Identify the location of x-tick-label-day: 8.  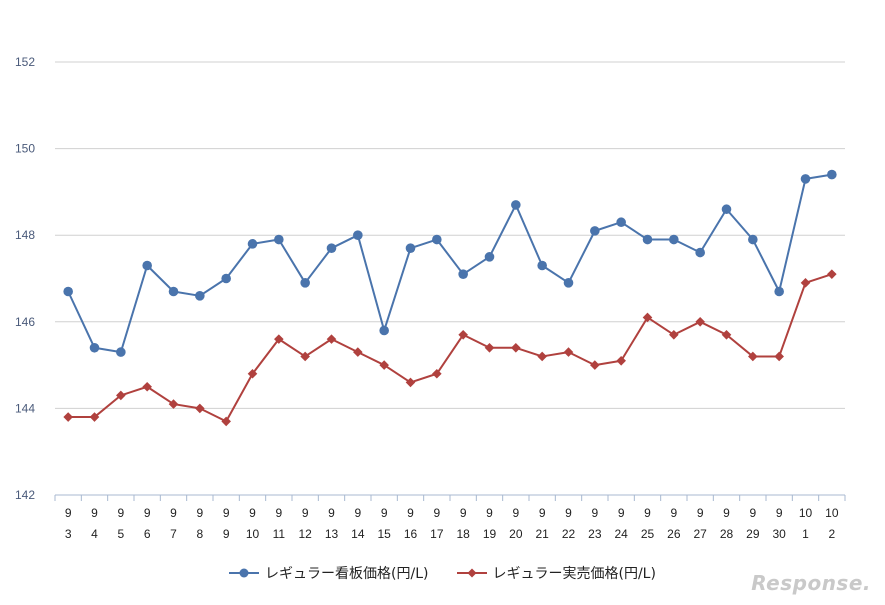
(199, 534).